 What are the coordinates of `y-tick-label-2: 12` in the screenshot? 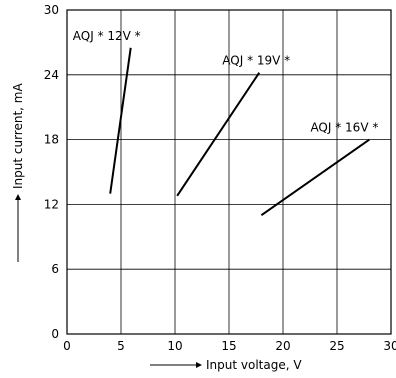 It's located at (51, 204).